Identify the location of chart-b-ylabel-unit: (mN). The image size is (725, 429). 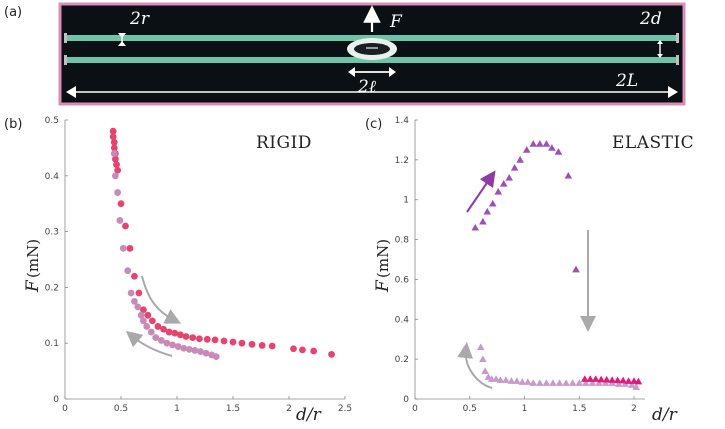
(33, 258).